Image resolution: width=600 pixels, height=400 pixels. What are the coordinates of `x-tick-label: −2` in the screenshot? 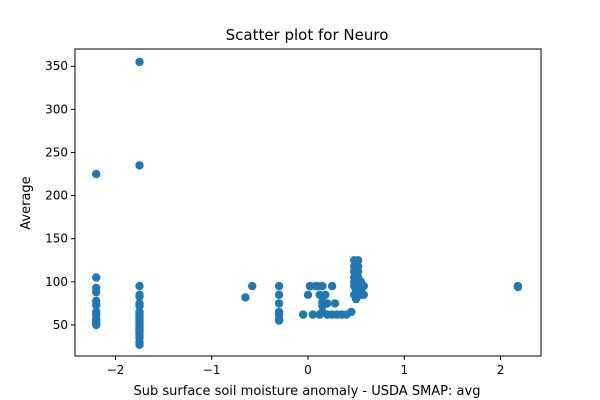 It's located at (116, 370).